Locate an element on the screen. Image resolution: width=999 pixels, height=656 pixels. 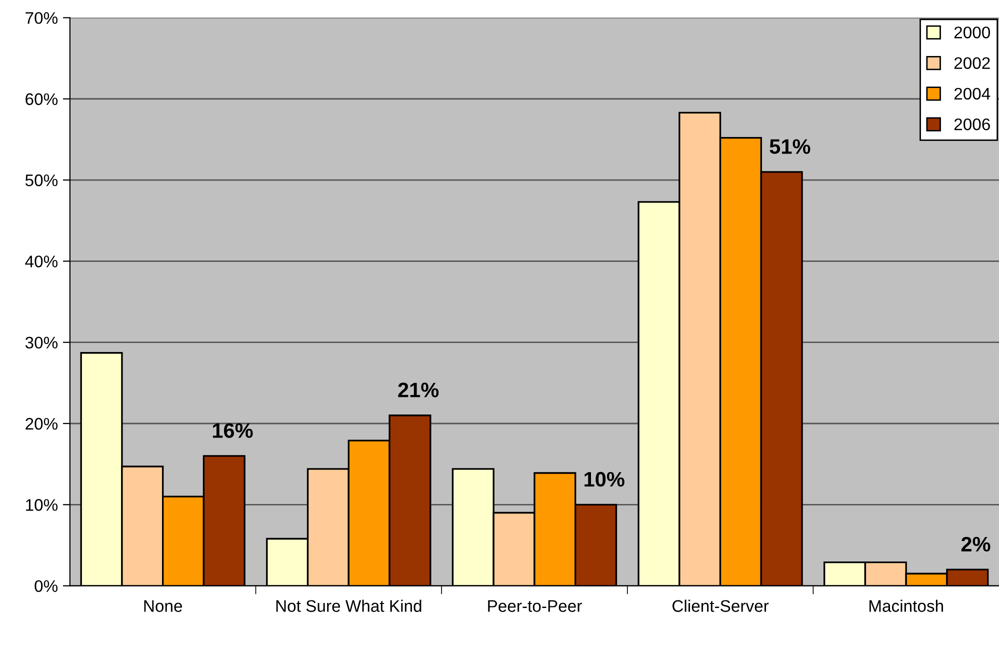
data-label: 2% is located at coordinates (975, 544).